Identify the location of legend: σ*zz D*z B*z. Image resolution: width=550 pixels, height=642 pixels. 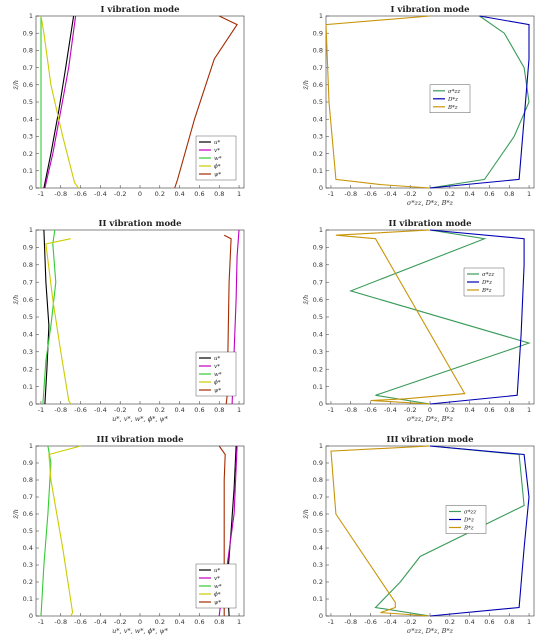
(450, 99).